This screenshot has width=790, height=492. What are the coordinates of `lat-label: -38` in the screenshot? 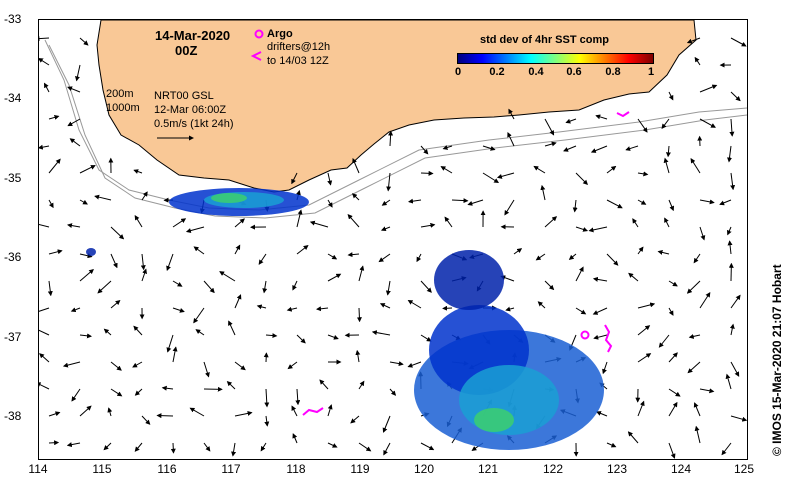 It's located at (13, 416).